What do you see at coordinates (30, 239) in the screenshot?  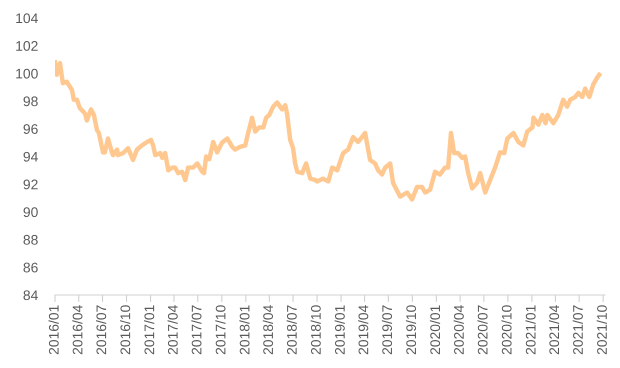 I see `y-tick-label: 88` at bounding box center [30, 239].